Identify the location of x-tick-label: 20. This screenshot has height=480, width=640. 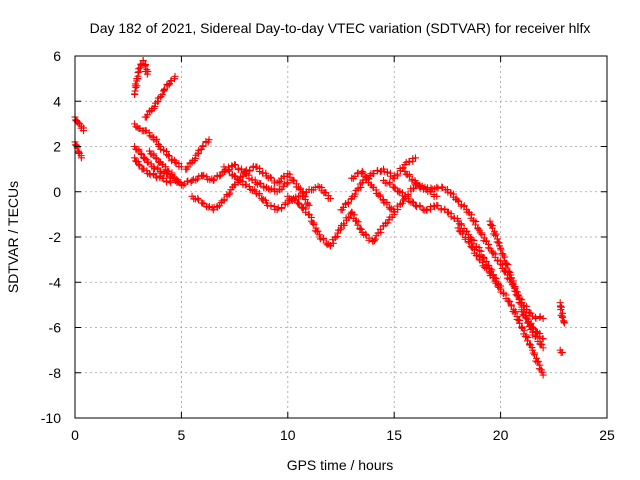
(501, 435).